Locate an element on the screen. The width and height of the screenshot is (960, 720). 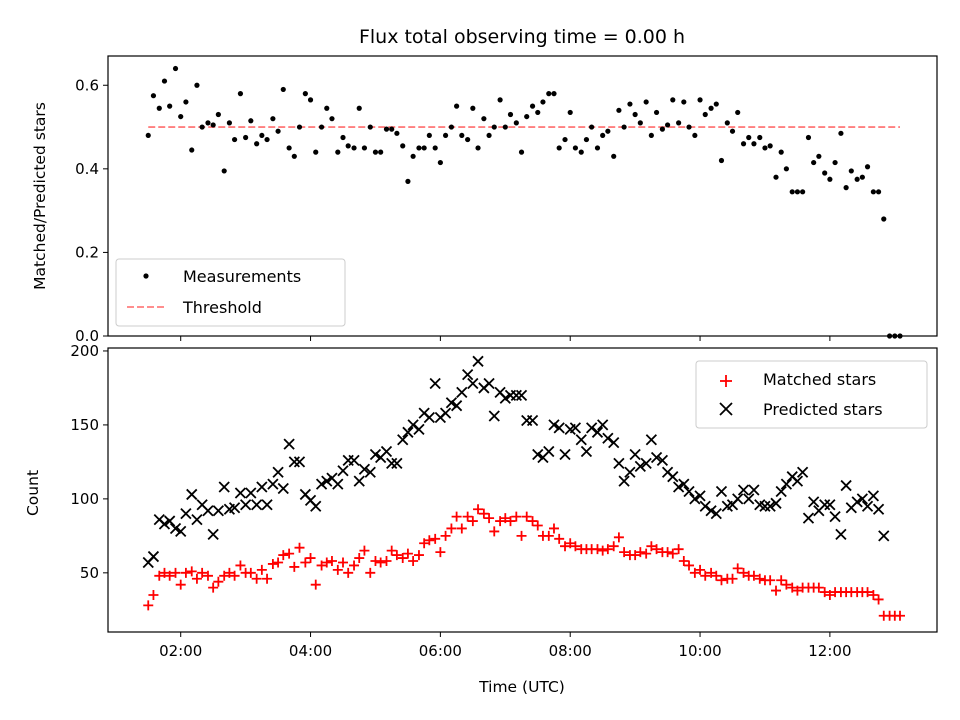
legend-threshold-label: Threshold is located at coordinates (222, 307).